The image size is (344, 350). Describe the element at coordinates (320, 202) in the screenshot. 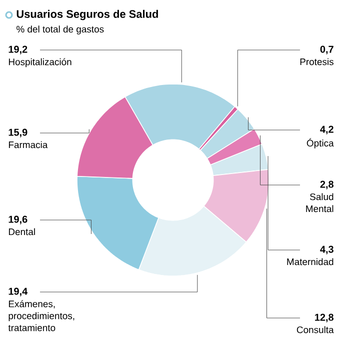

I see `slice-label: Salud Mental` at that location.